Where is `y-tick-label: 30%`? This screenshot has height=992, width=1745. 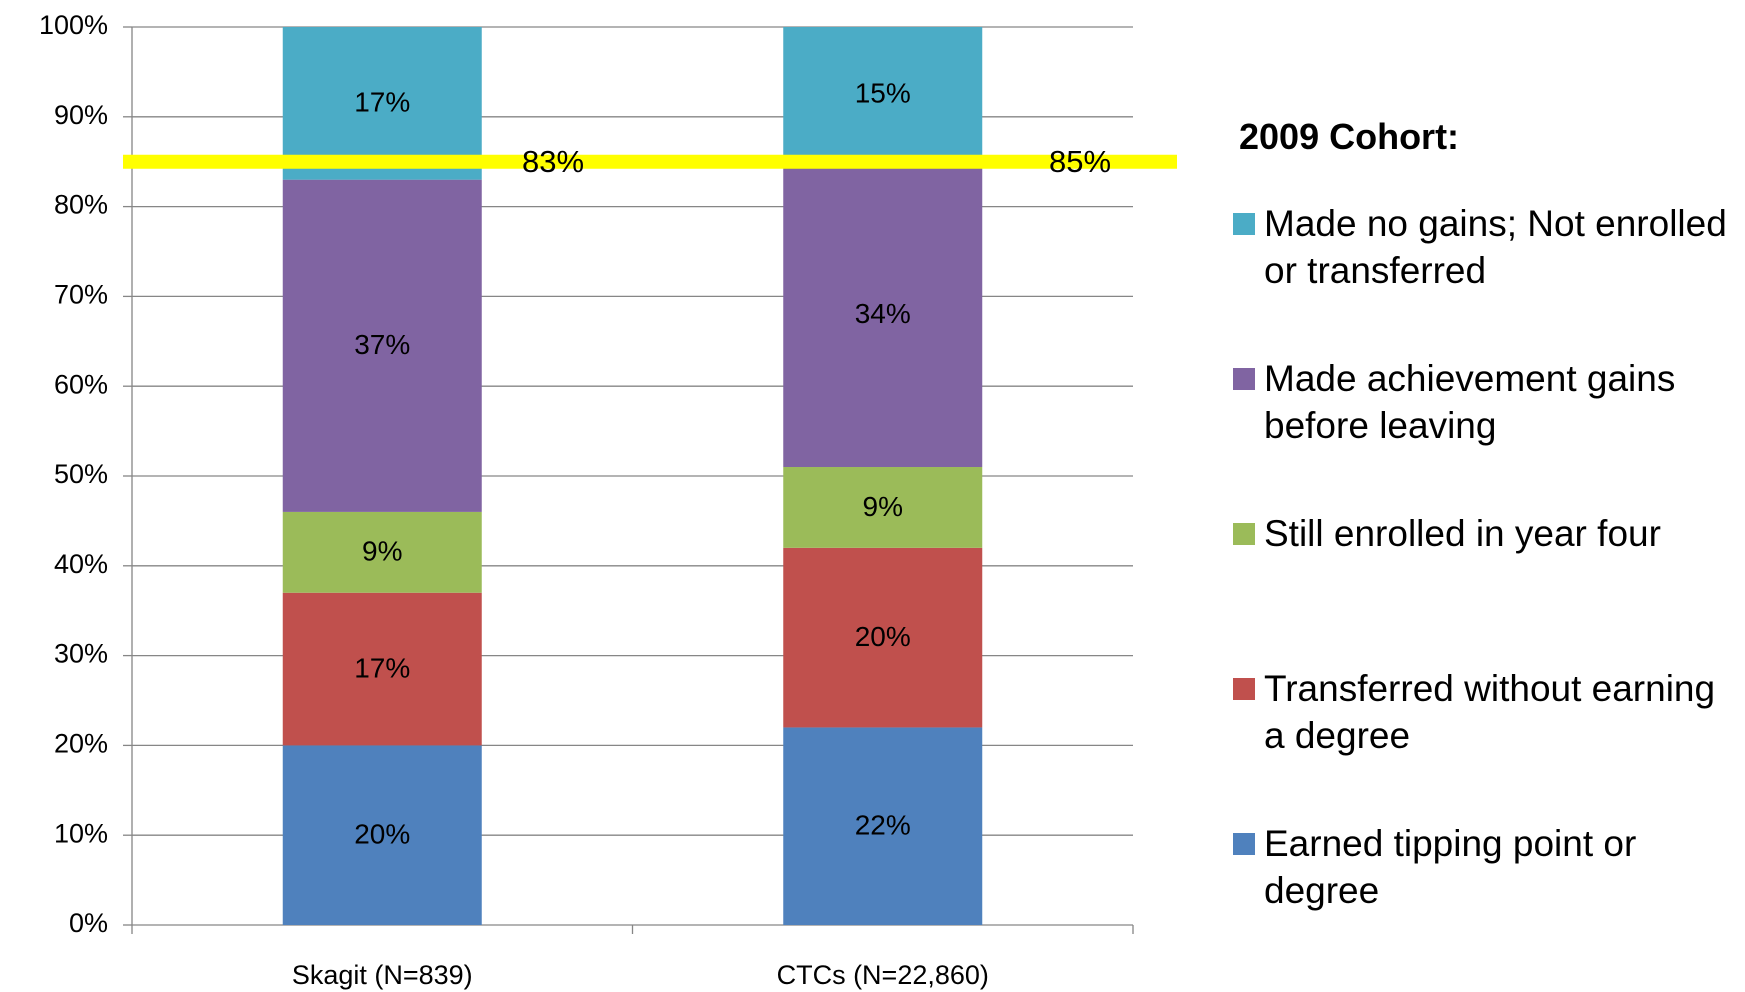
y-tick-label: 30% is located at coordinates (81, 654).